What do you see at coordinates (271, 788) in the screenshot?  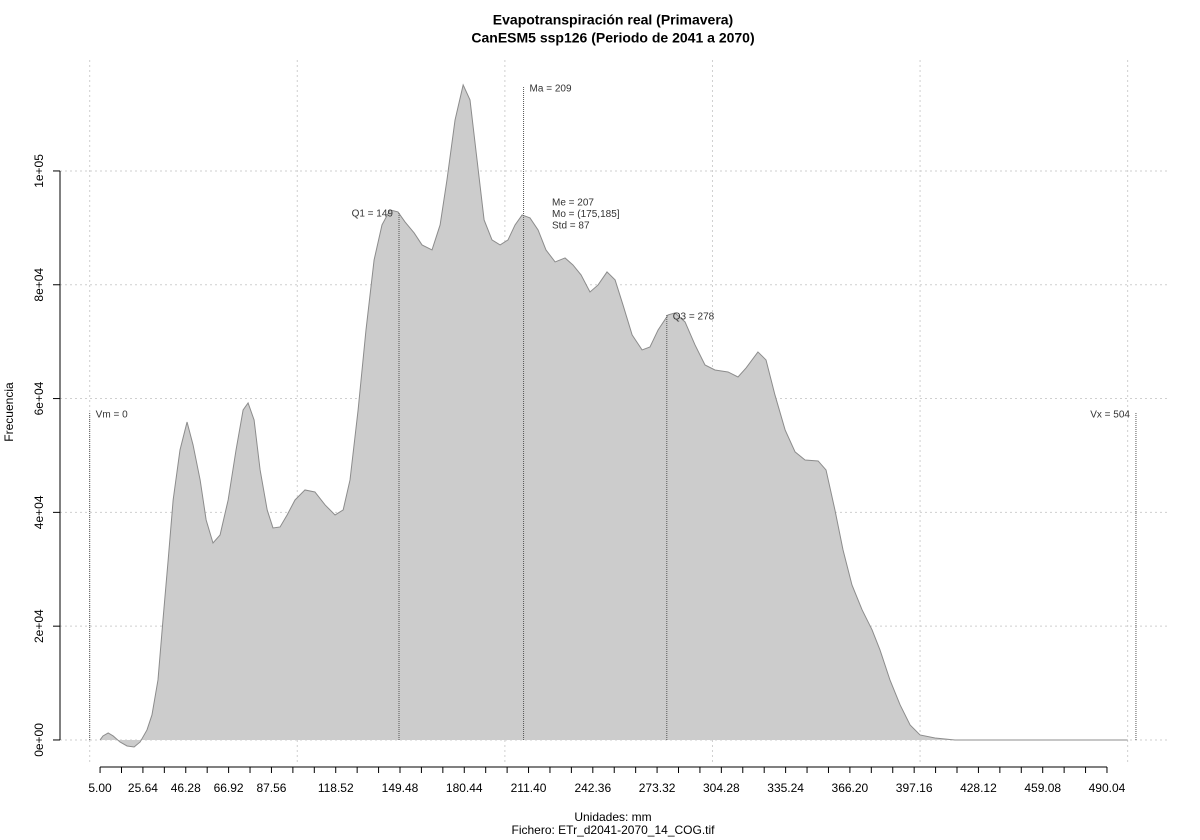 I see `x-tick-label: 87.56` at bounding box center [271, 788].